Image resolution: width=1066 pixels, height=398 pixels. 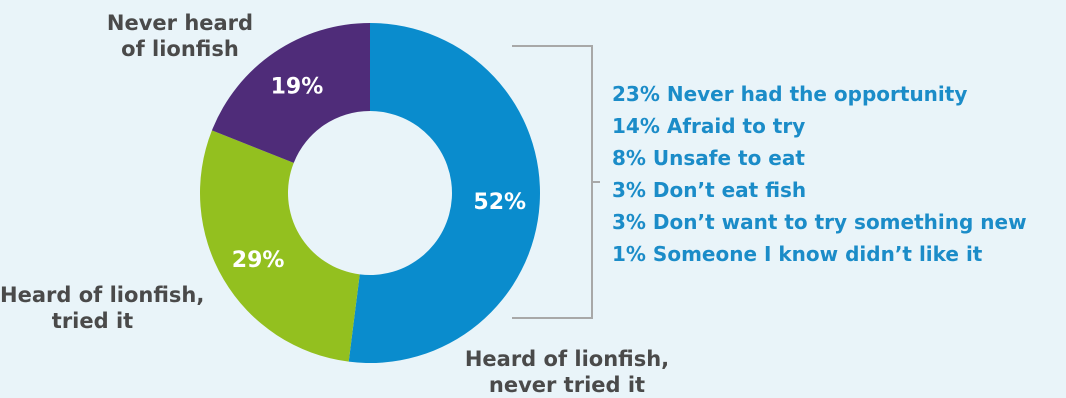 What do you see at coordinates (499, 202) in the screenshot?
I see `slice-value-label: 52%` at bounding box center [499, 202].